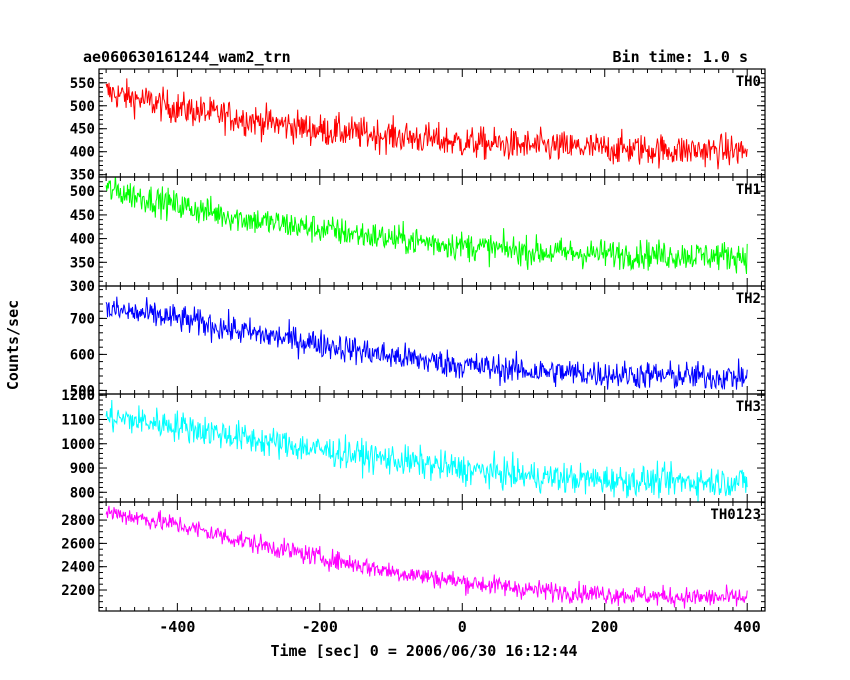 This screenshot has height=680, width=850. What do you see at coordinates (82, 287) in the screenshot?
I see `y-tick-label: 300` at bounding box center [82, 287].